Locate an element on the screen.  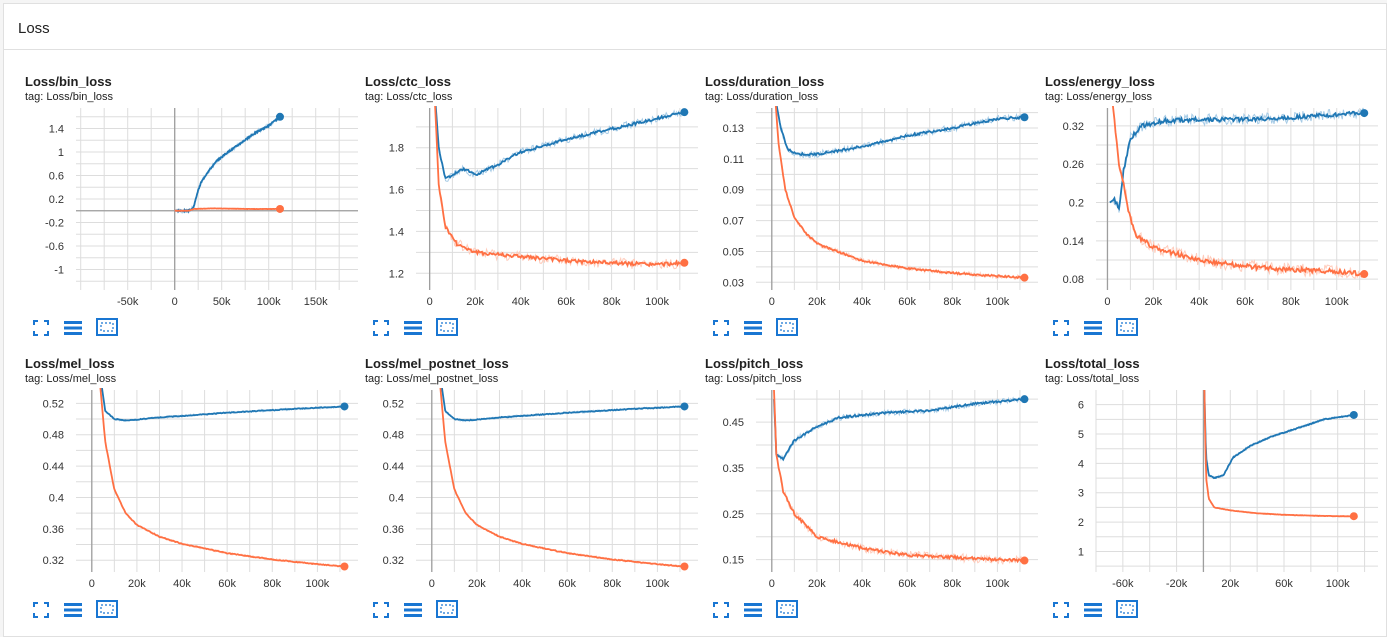
chart-tag: tag: Loss/energy_loss is located at coordinates (1099, 97).